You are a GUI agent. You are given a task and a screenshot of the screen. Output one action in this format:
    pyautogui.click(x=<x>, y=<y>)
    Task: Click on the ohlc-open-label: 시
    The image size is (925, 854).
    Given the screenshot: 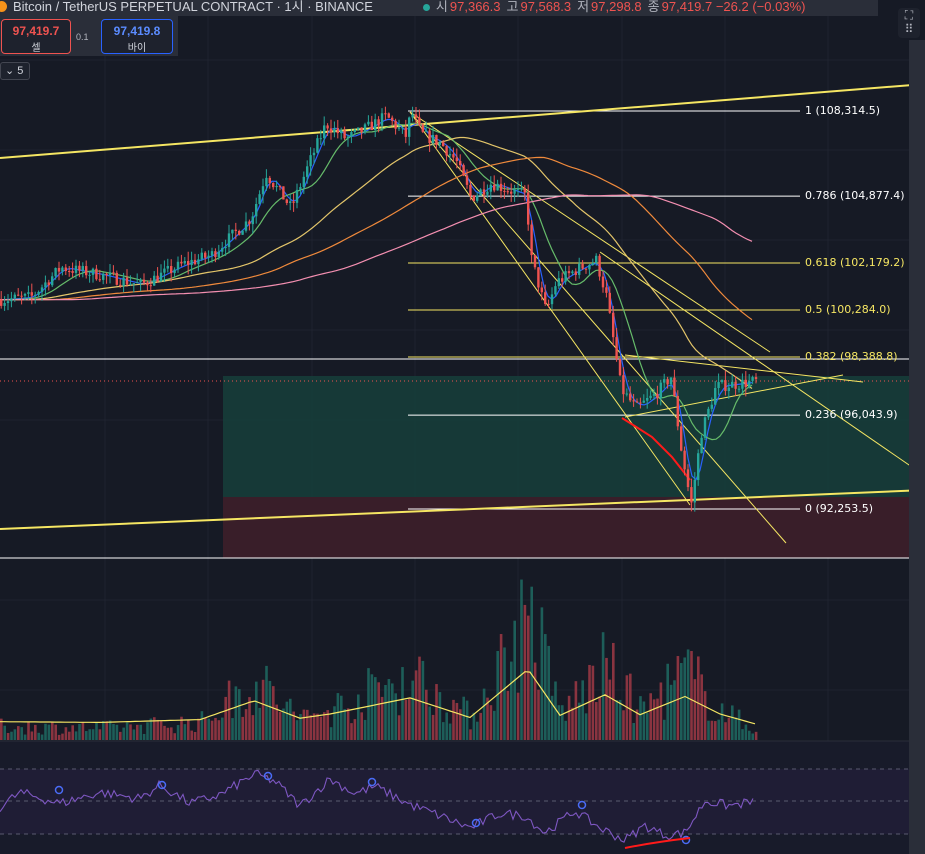 What is the action you would take?
    pyautogui.click(x=441, y=7)
    